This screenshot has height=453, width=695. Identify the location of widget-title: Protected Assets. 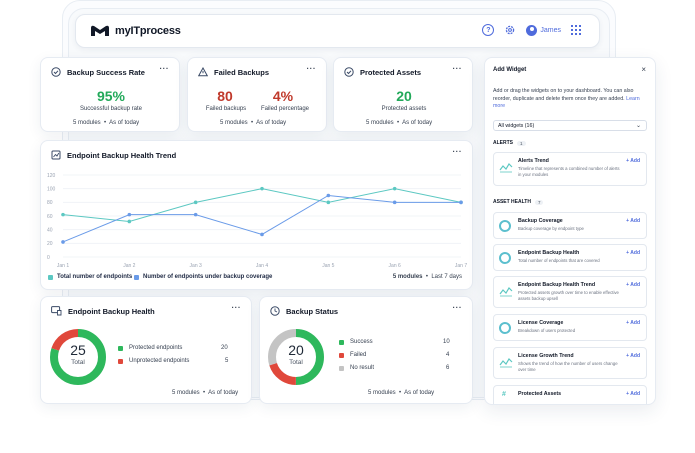
(540, 394).